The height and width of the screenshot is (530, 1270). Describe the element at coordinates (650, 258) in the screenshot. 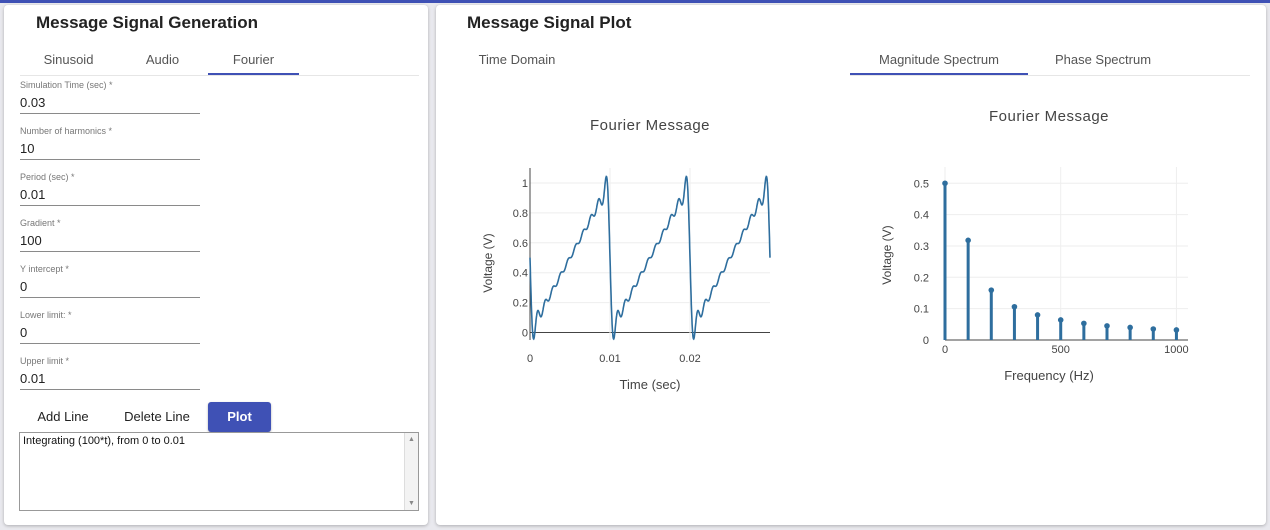

I see `time-signal-line` at that location.